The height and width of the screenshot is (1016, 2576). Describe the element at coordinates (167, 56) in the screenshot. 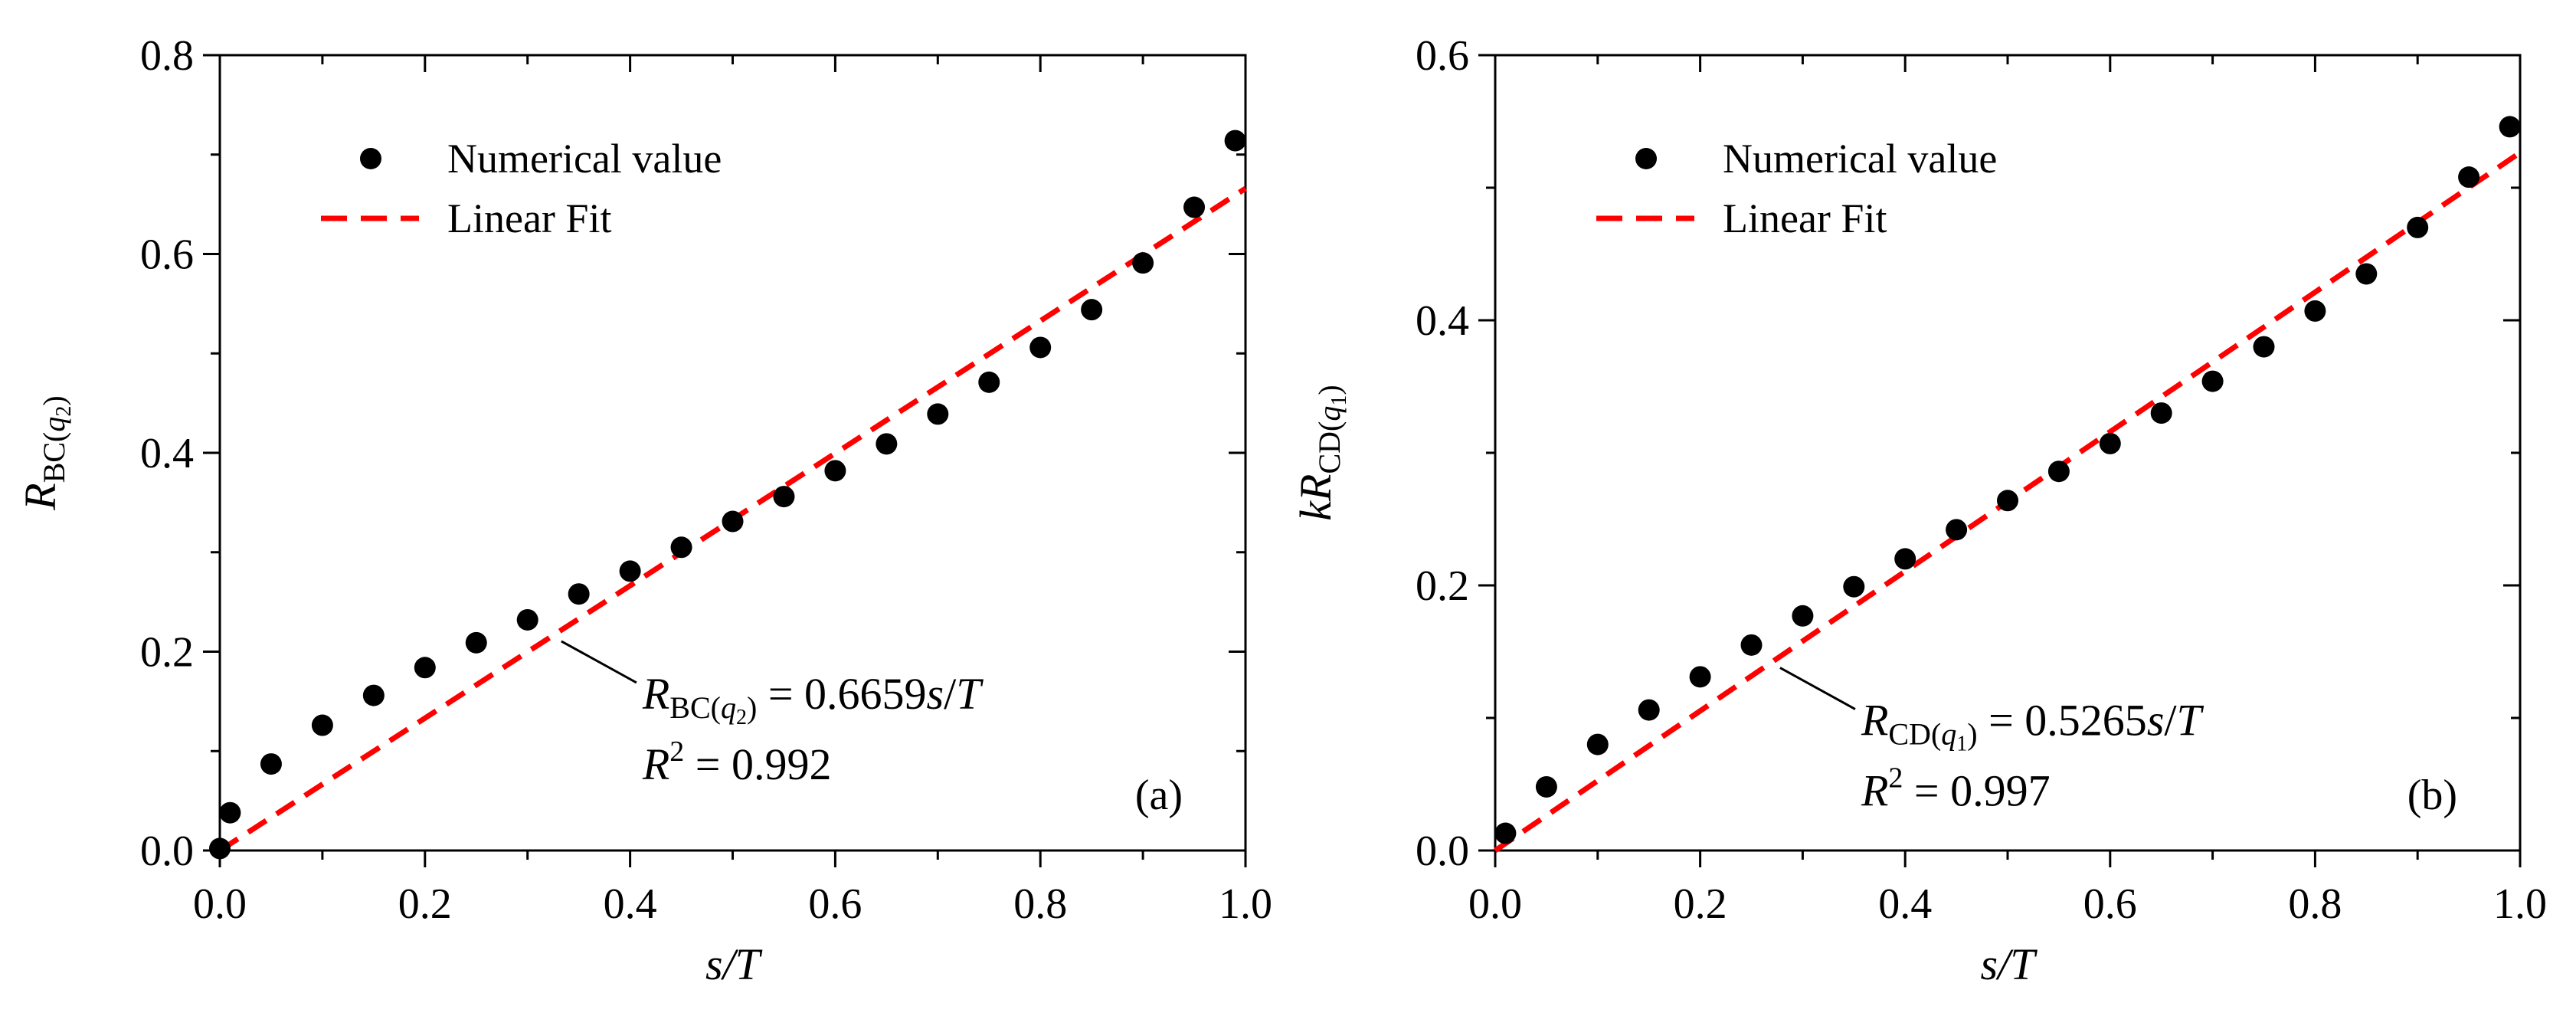

I see `y-tick-label: 0.8` at that location.